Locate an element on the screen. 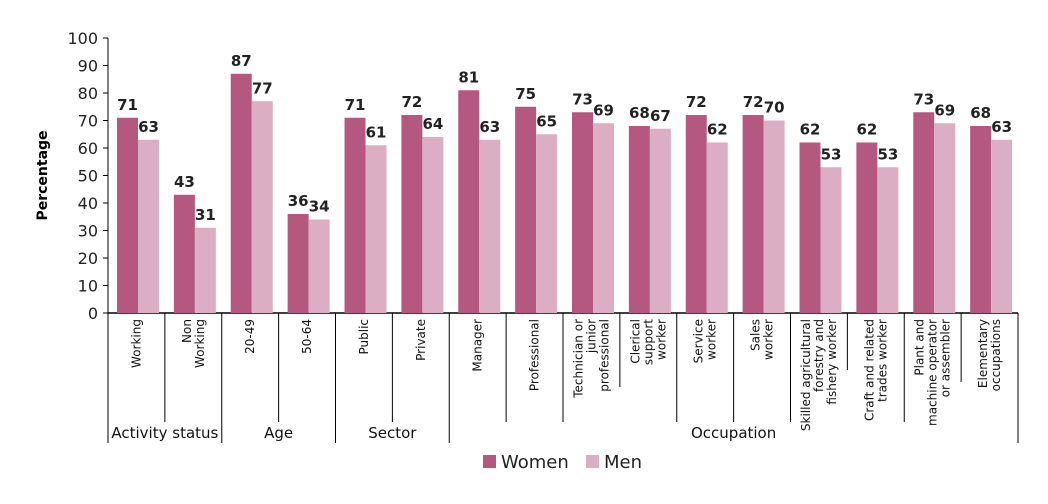  group-label: Age is located at coordinates (278, 433).